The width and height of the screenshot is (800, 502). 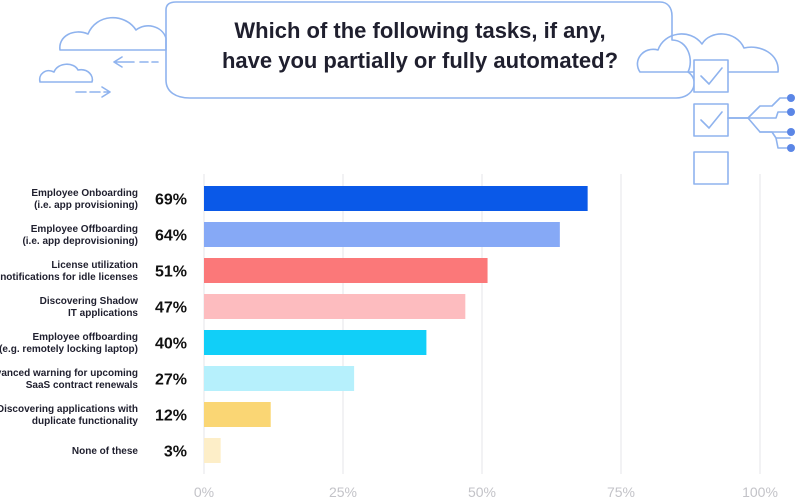 What do you see at coordinates (171, 416) in the screenshot?
I see `value-label: 12%` at bounding box center [171, 416].